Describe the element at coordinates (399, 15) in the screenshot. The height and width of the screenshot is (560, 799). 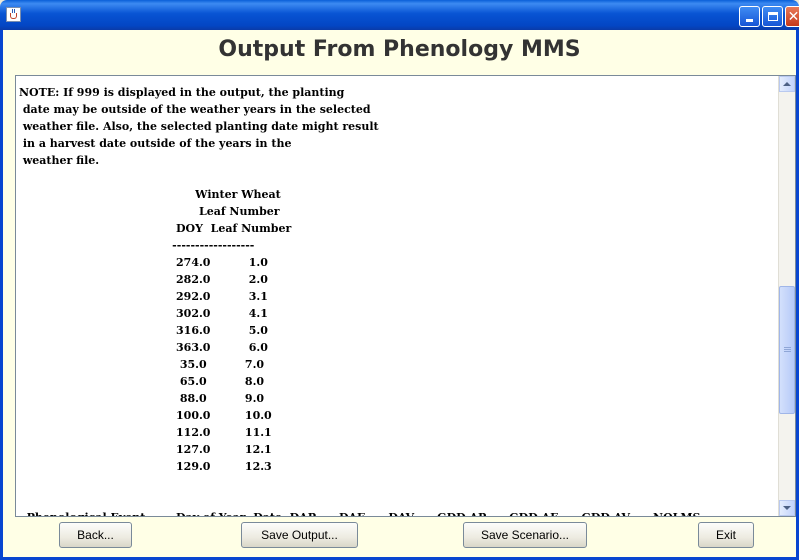
I see `title-bar: ✕` at that location.